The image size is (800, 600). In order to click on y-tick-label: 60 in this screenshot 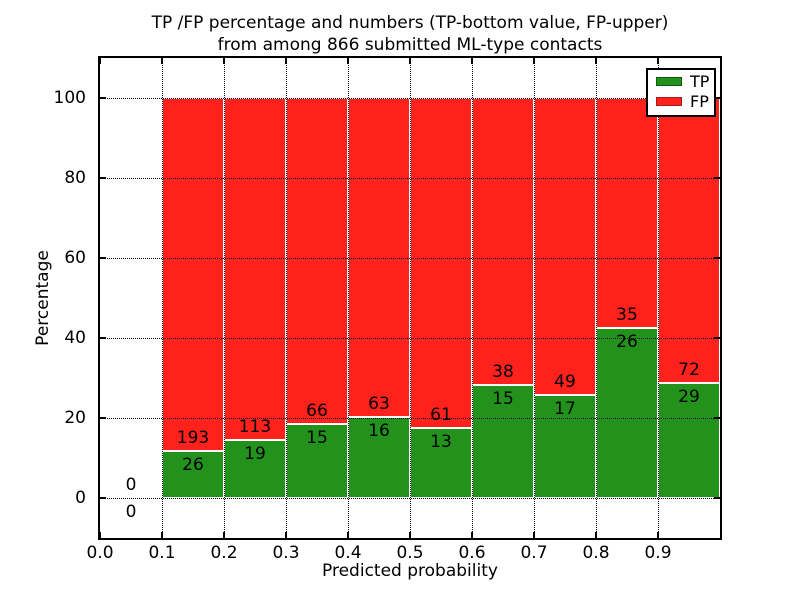, I will do `click(75, 258)`.